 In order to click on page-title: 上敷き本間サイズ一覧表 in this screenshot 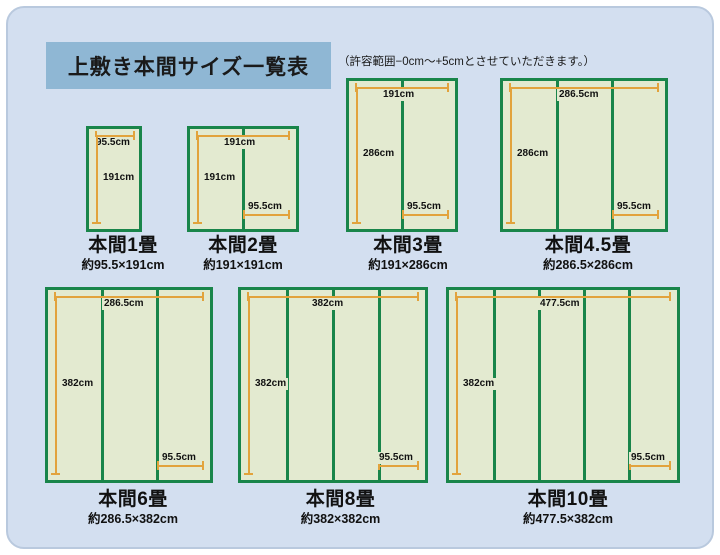, I will do `click(188, 67)`.